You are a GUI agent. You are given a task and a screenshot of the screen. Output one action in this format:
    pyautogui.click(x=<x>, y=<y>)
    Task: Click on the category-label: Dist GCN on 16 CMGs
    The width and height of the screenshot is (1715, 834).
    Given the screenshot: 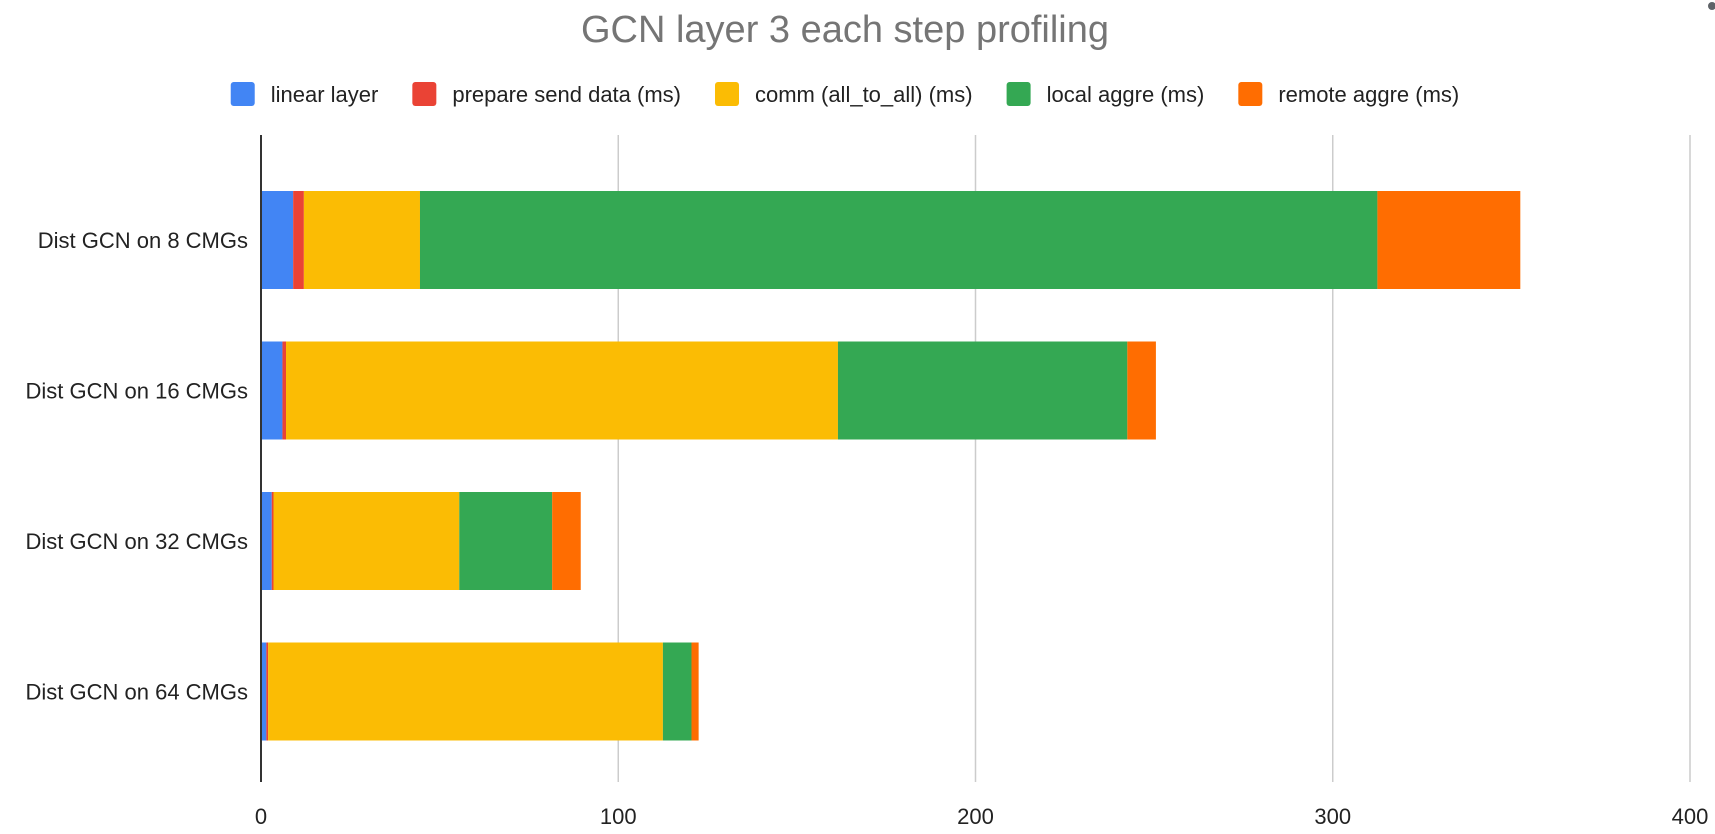 What is the action you would take?
    pyautogui.click(x=137, y=391)
    